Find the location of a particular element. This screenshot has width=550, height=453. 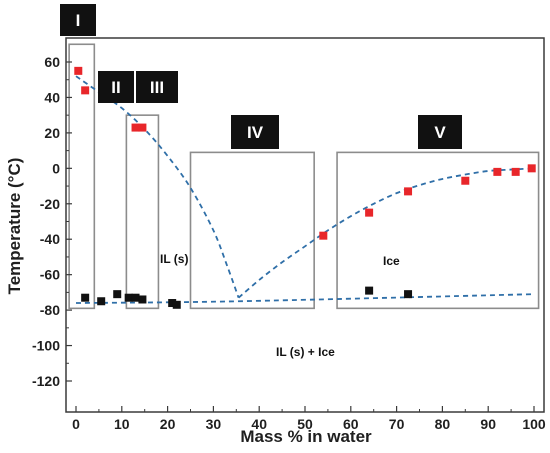

y-tick-label: 60 is located at coordinates (52, 62).